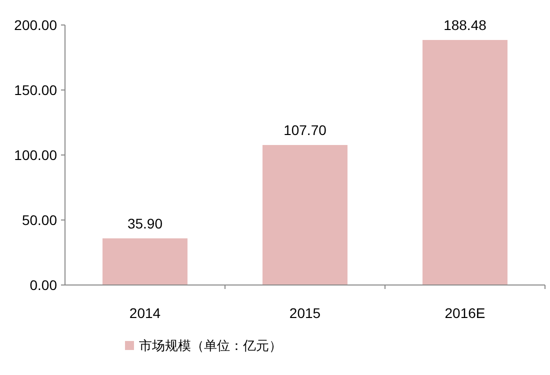  Describe the element at coordinates (35, 25) in the screenshot. I see `ytick: 200.00` at that location.